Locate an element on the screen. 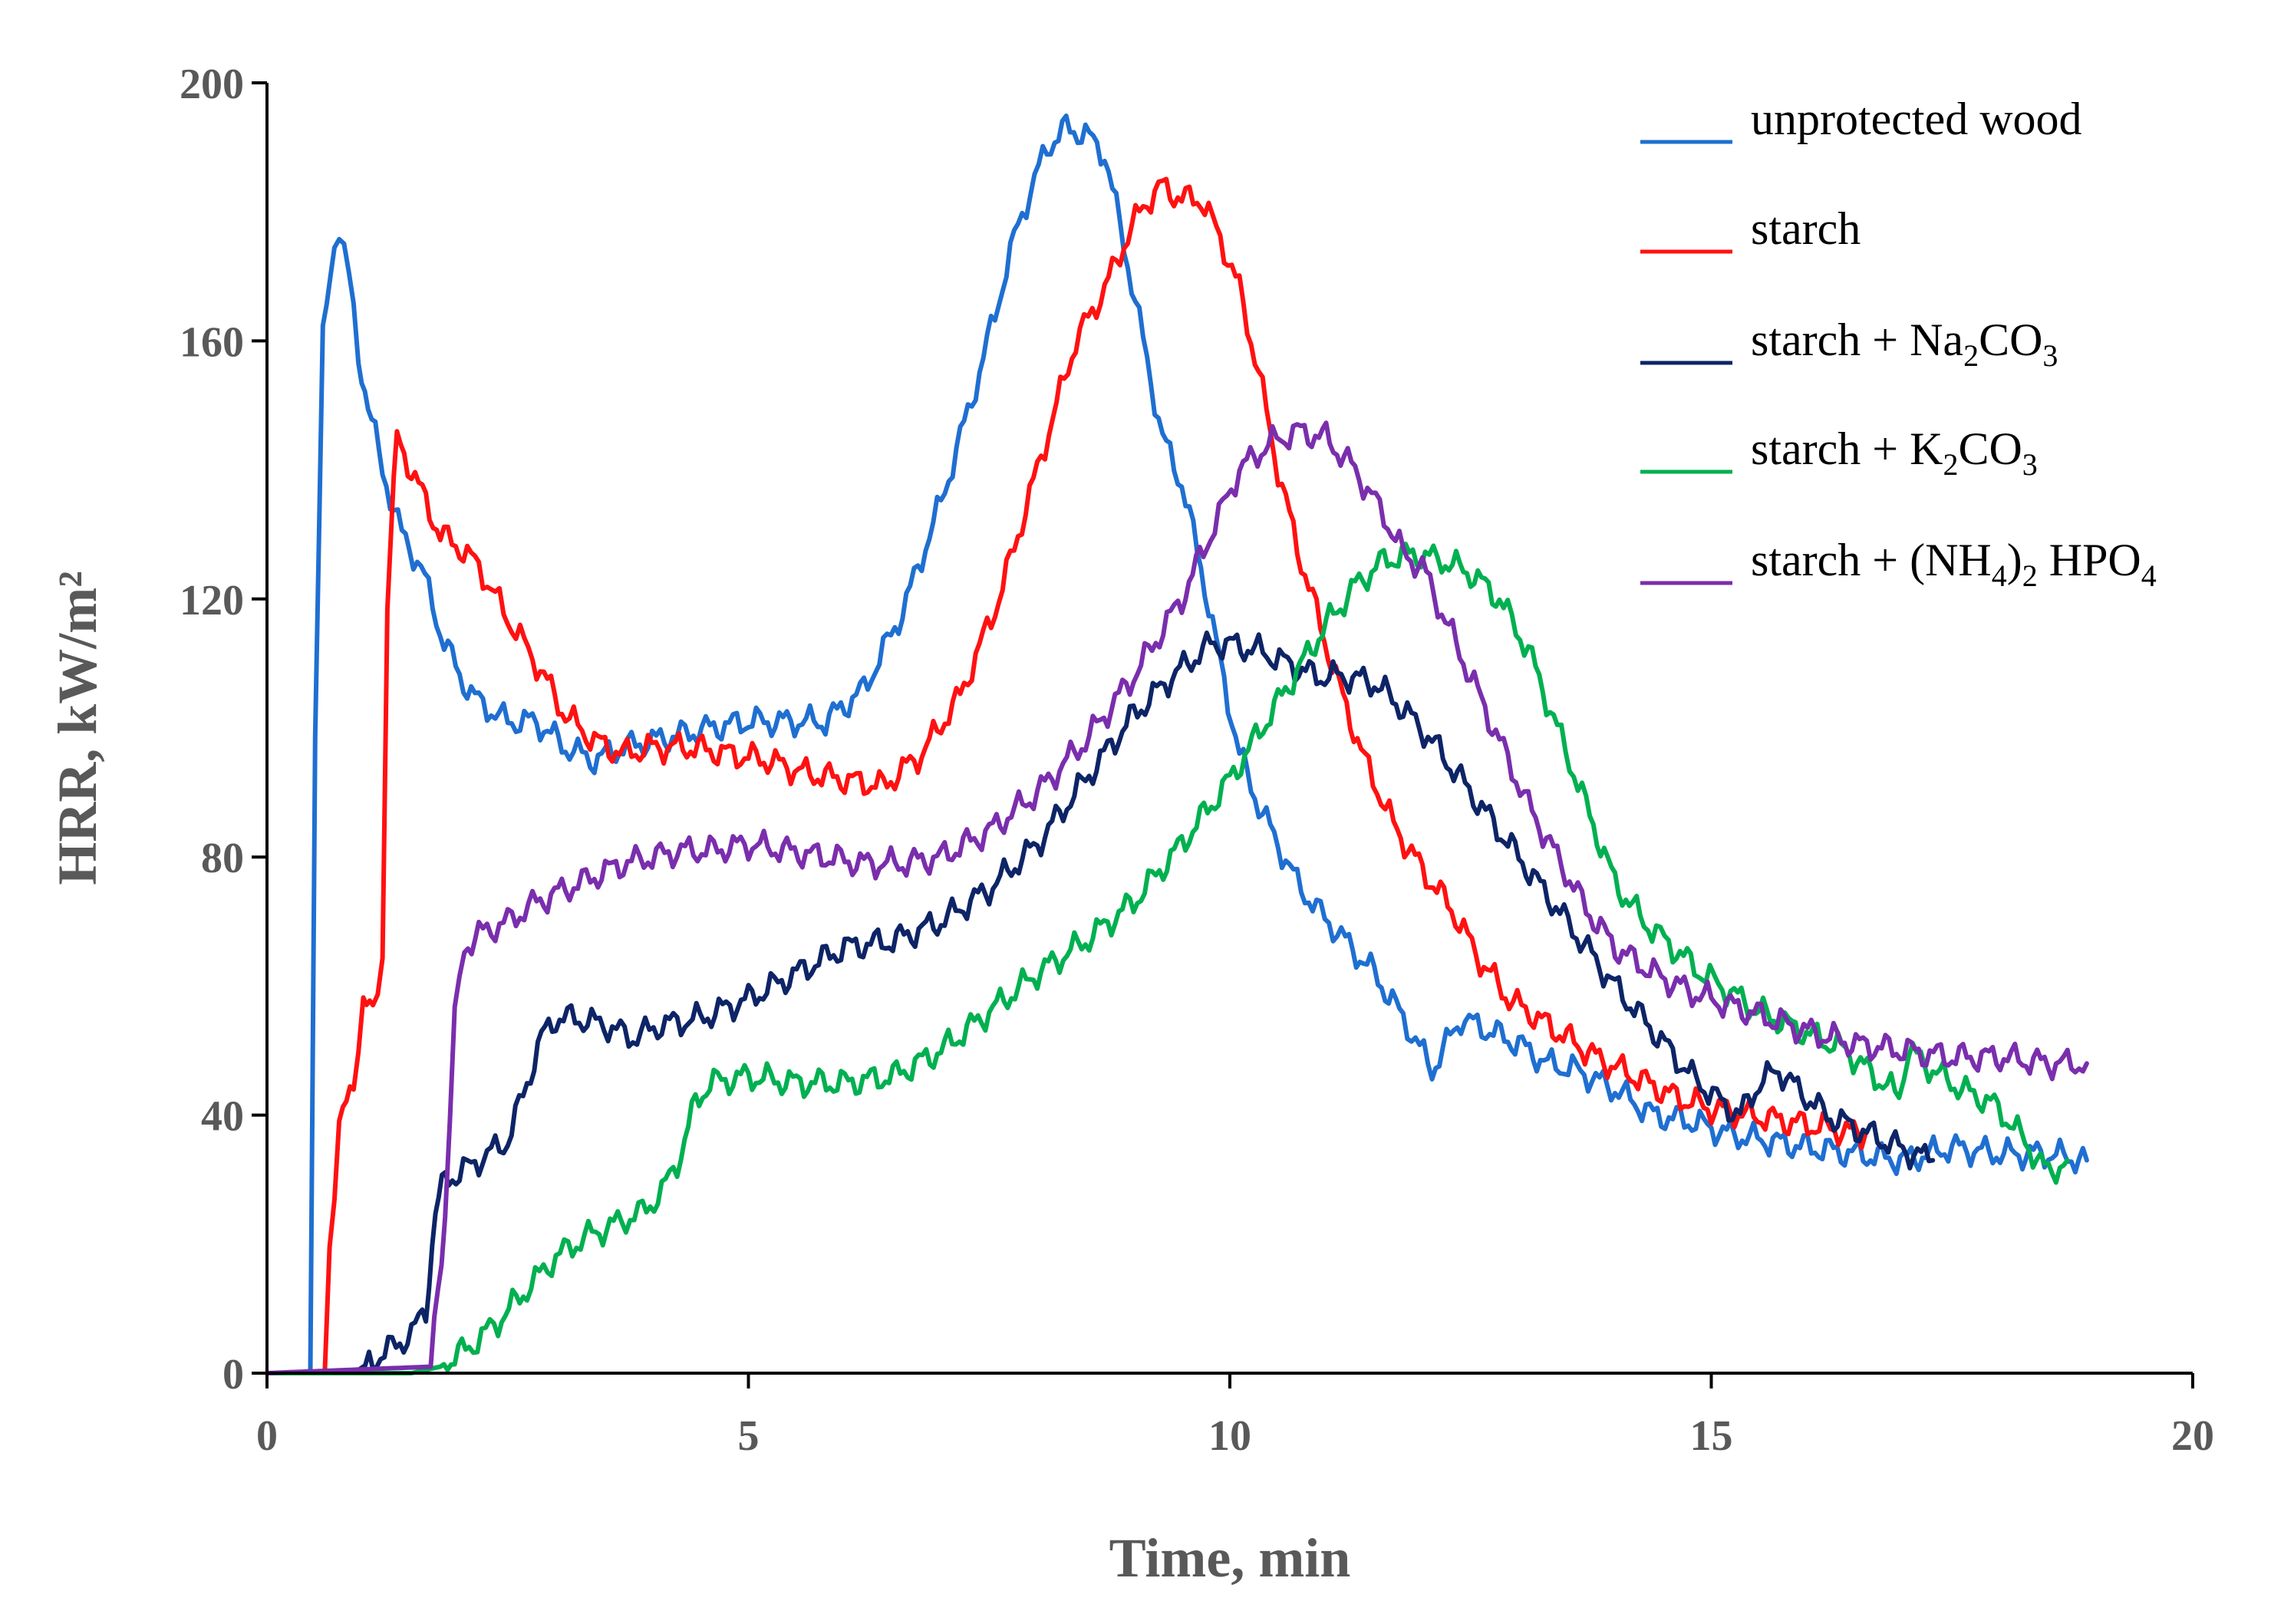 The height and width of the screenshot is (1624, 2294). x-tick-label: 20 is located at coordinates (2192, 1436).